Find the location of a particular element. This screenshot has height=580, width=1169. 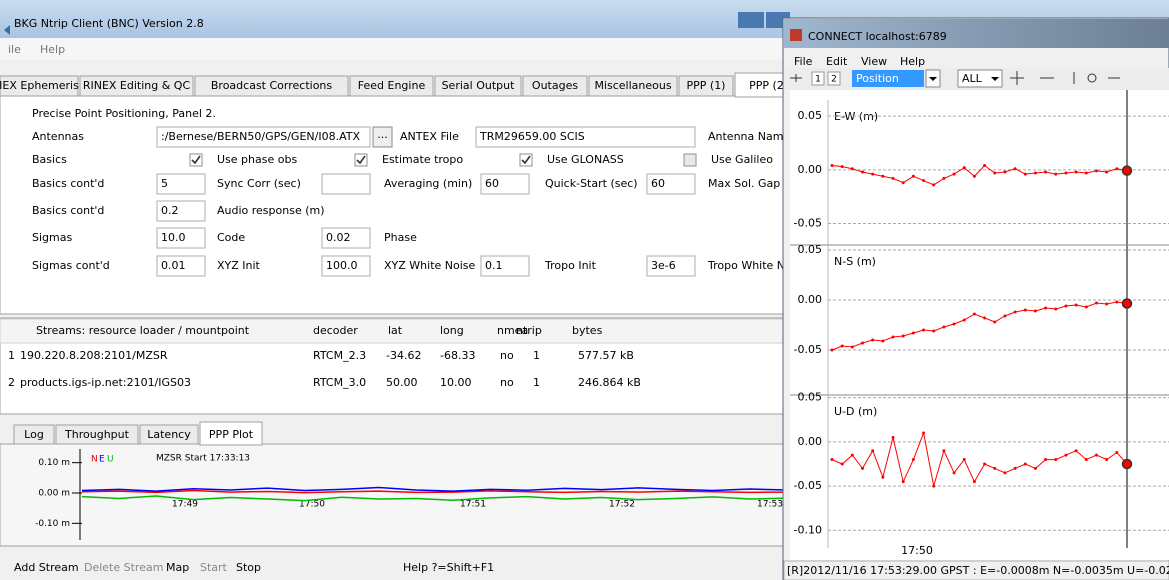

tab-label: Log is located at coordinates (34, 434).